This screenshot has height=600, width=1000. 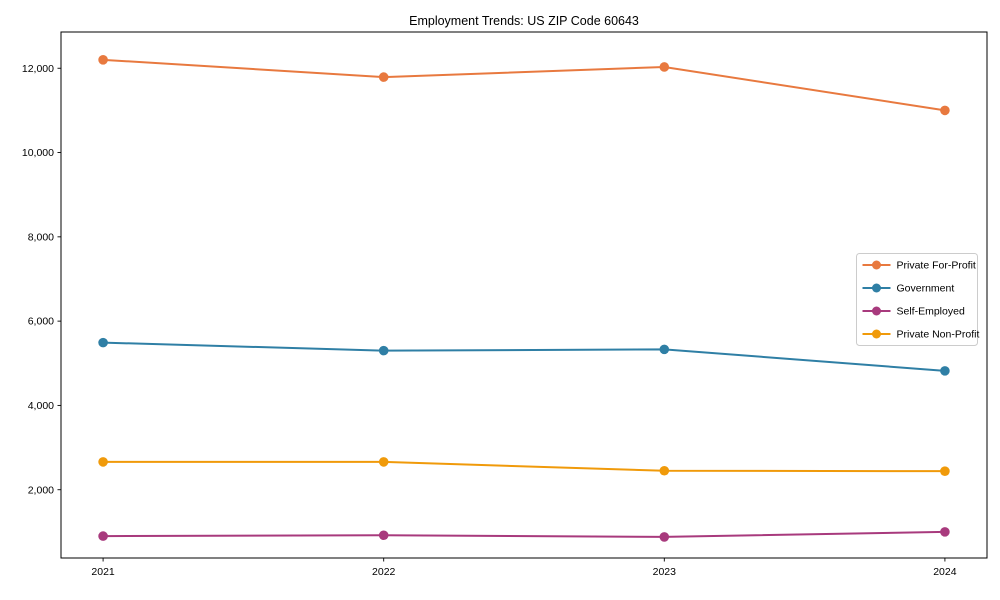 I want to click on y-tick-label: 12,000, so click(x=38, y=69).